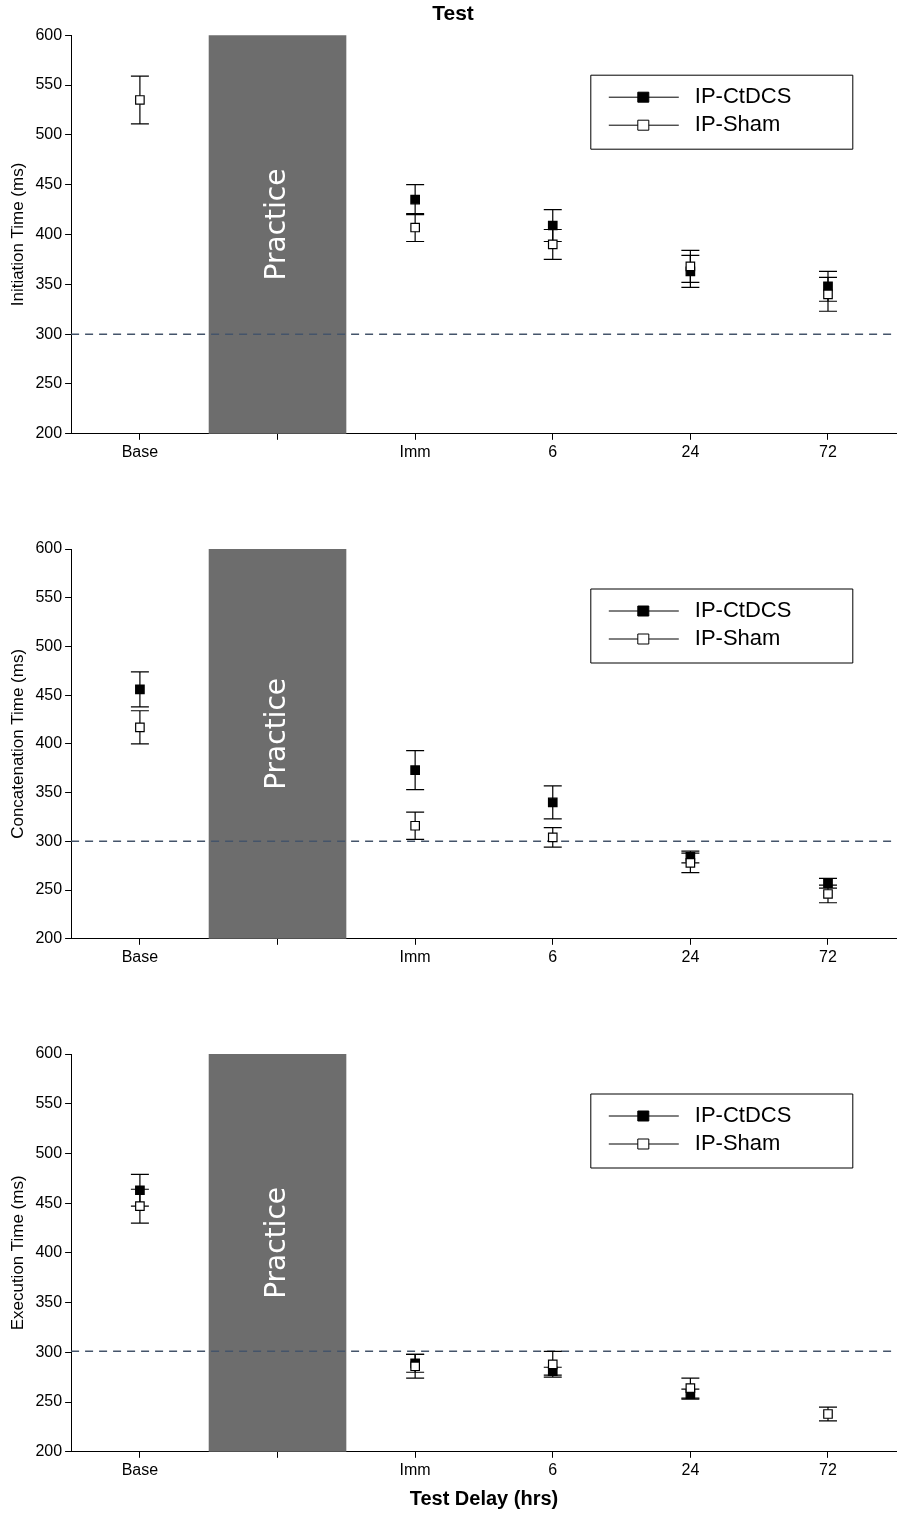 Image resolution: width=904 pixels, height=1517 pixels. I want to click on y-axis-title: Initiation Time (ms), so click(17, 234).